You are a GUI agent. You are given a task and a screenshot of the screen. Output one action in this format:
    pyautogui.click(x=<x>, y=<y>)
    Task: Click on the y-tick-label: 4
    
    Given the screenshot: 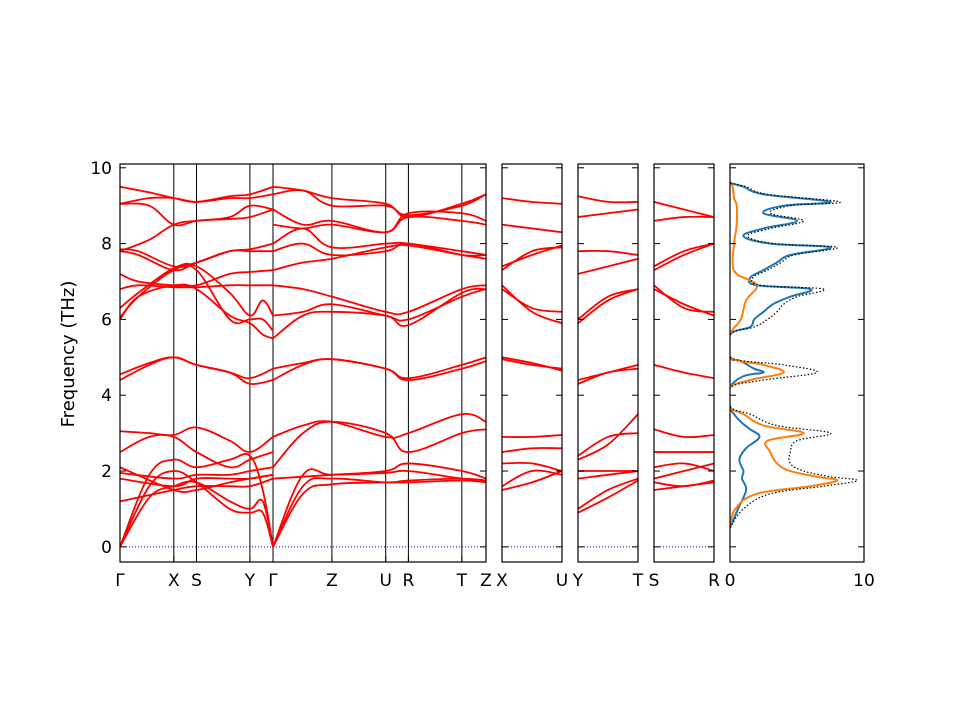 What is the action you would take?
    pyautogui.click(x=106, y=396)
    